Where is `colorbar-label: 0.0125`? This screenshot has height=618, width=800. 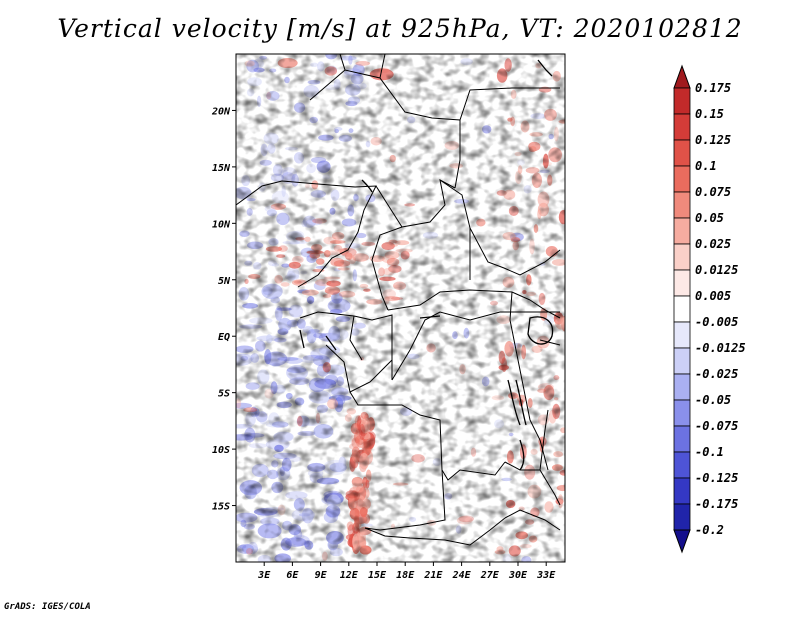 colorbar-label: 0.0125 is located at coordinates (716, 270).